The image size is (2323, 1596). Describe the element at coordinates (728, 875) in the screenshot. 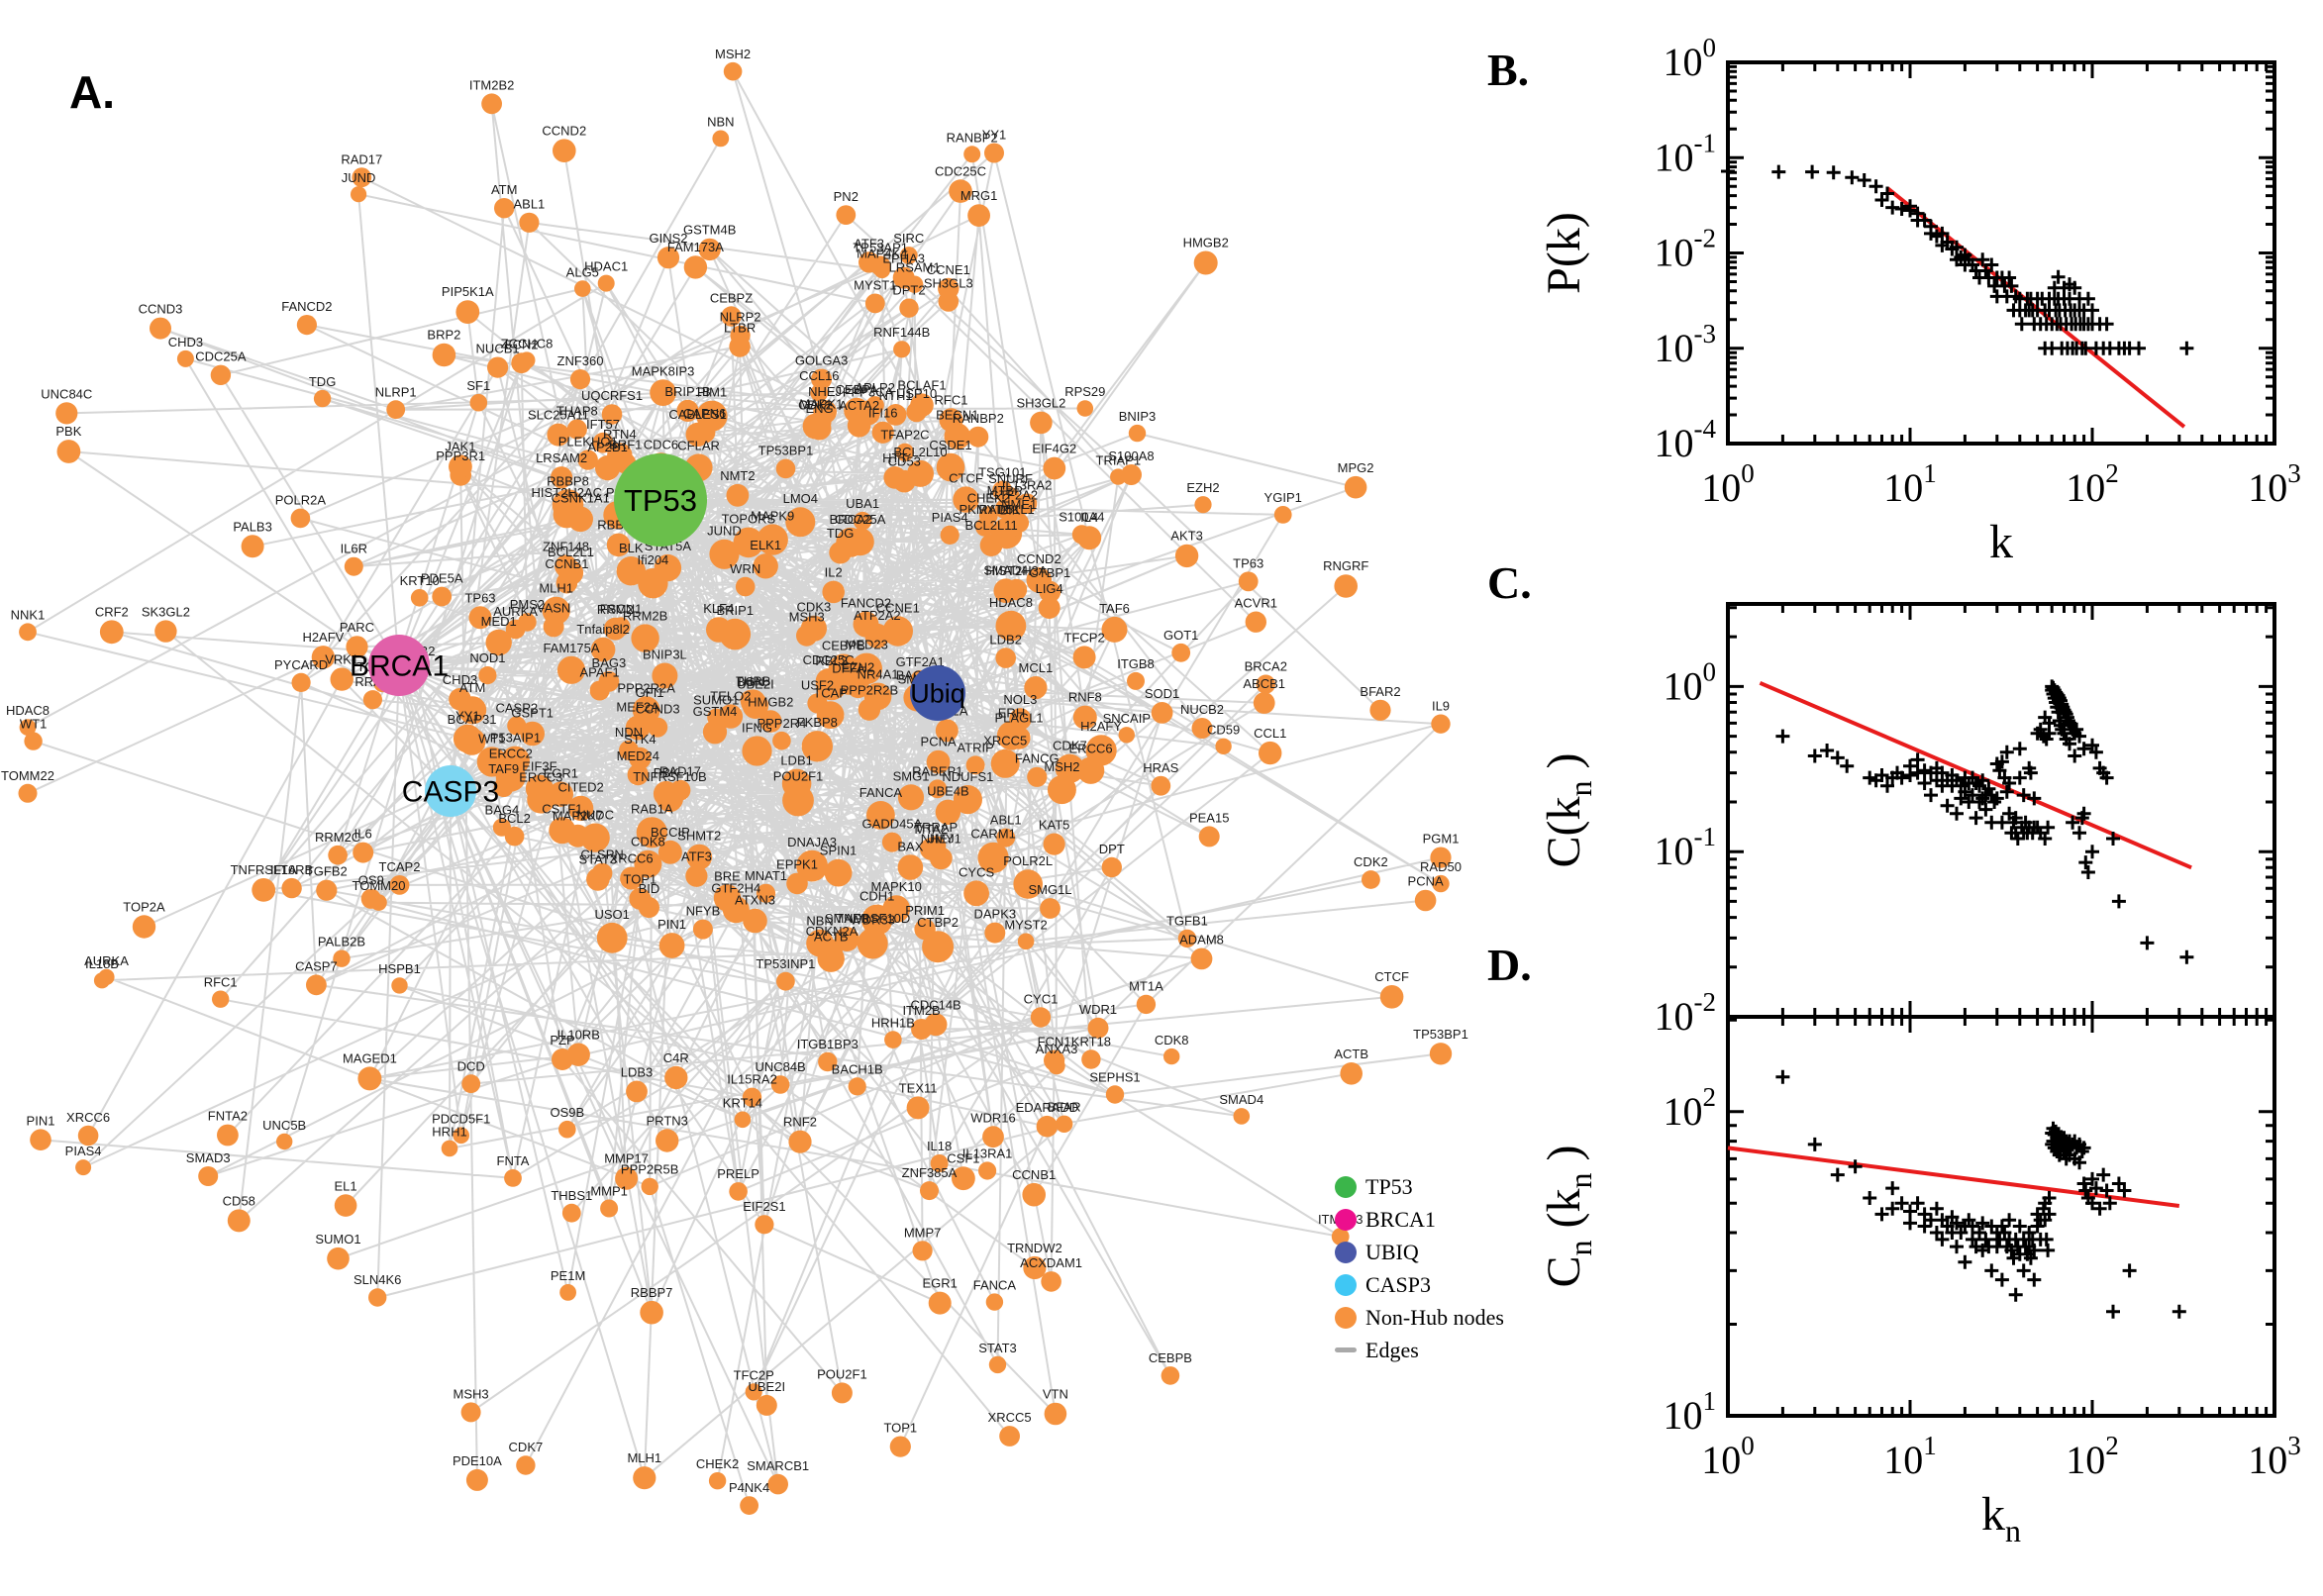

I see `network-node-label: BRE` at that location.